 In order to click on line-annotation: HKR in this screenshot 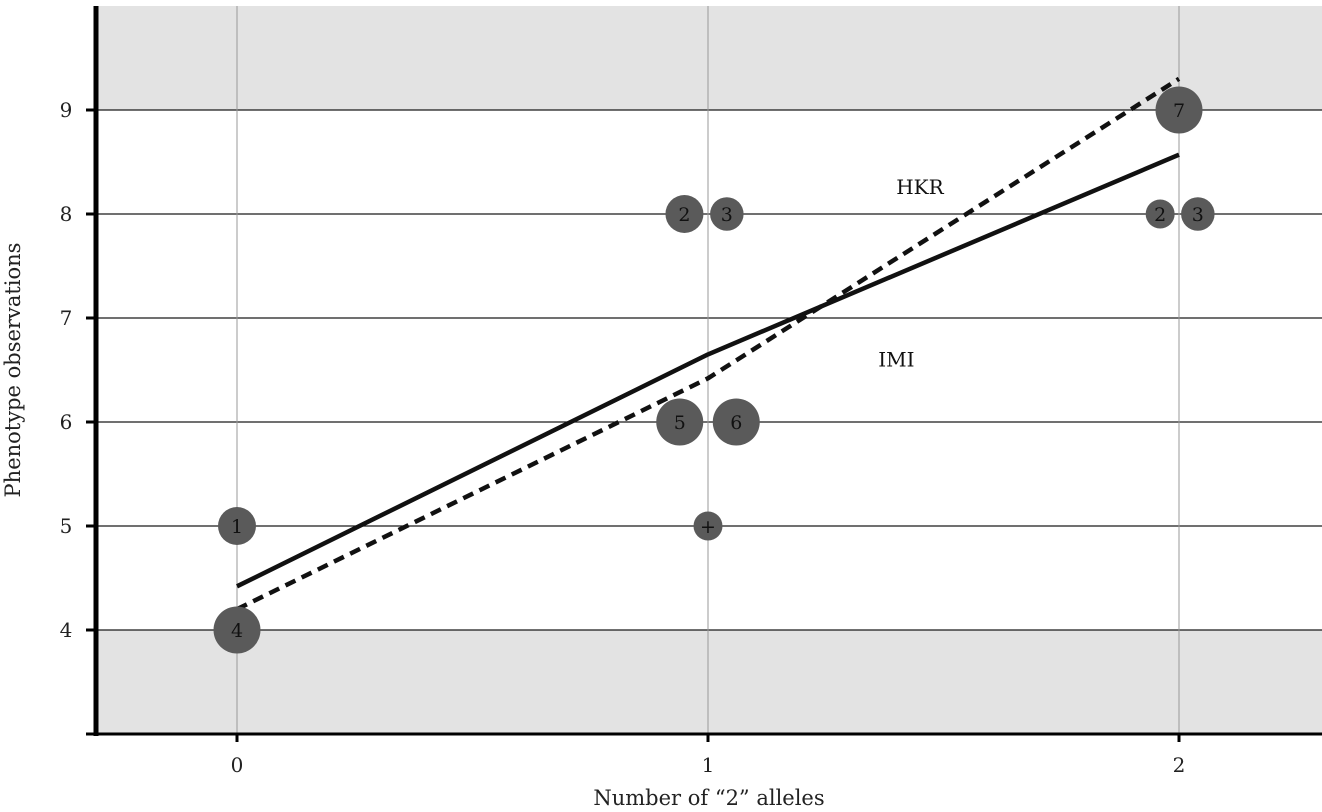, I will do `click(920, 187)`.